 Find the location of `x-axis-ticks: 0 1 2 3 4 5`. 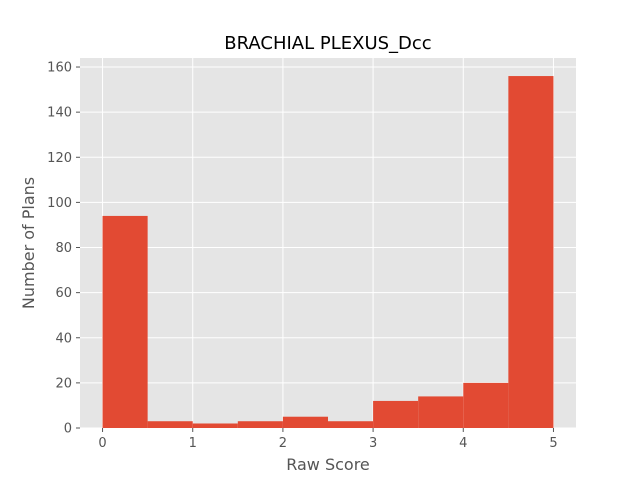

x-axis-ticks: 0 1 2 3 4 5 is located at coordinates (328, 439).